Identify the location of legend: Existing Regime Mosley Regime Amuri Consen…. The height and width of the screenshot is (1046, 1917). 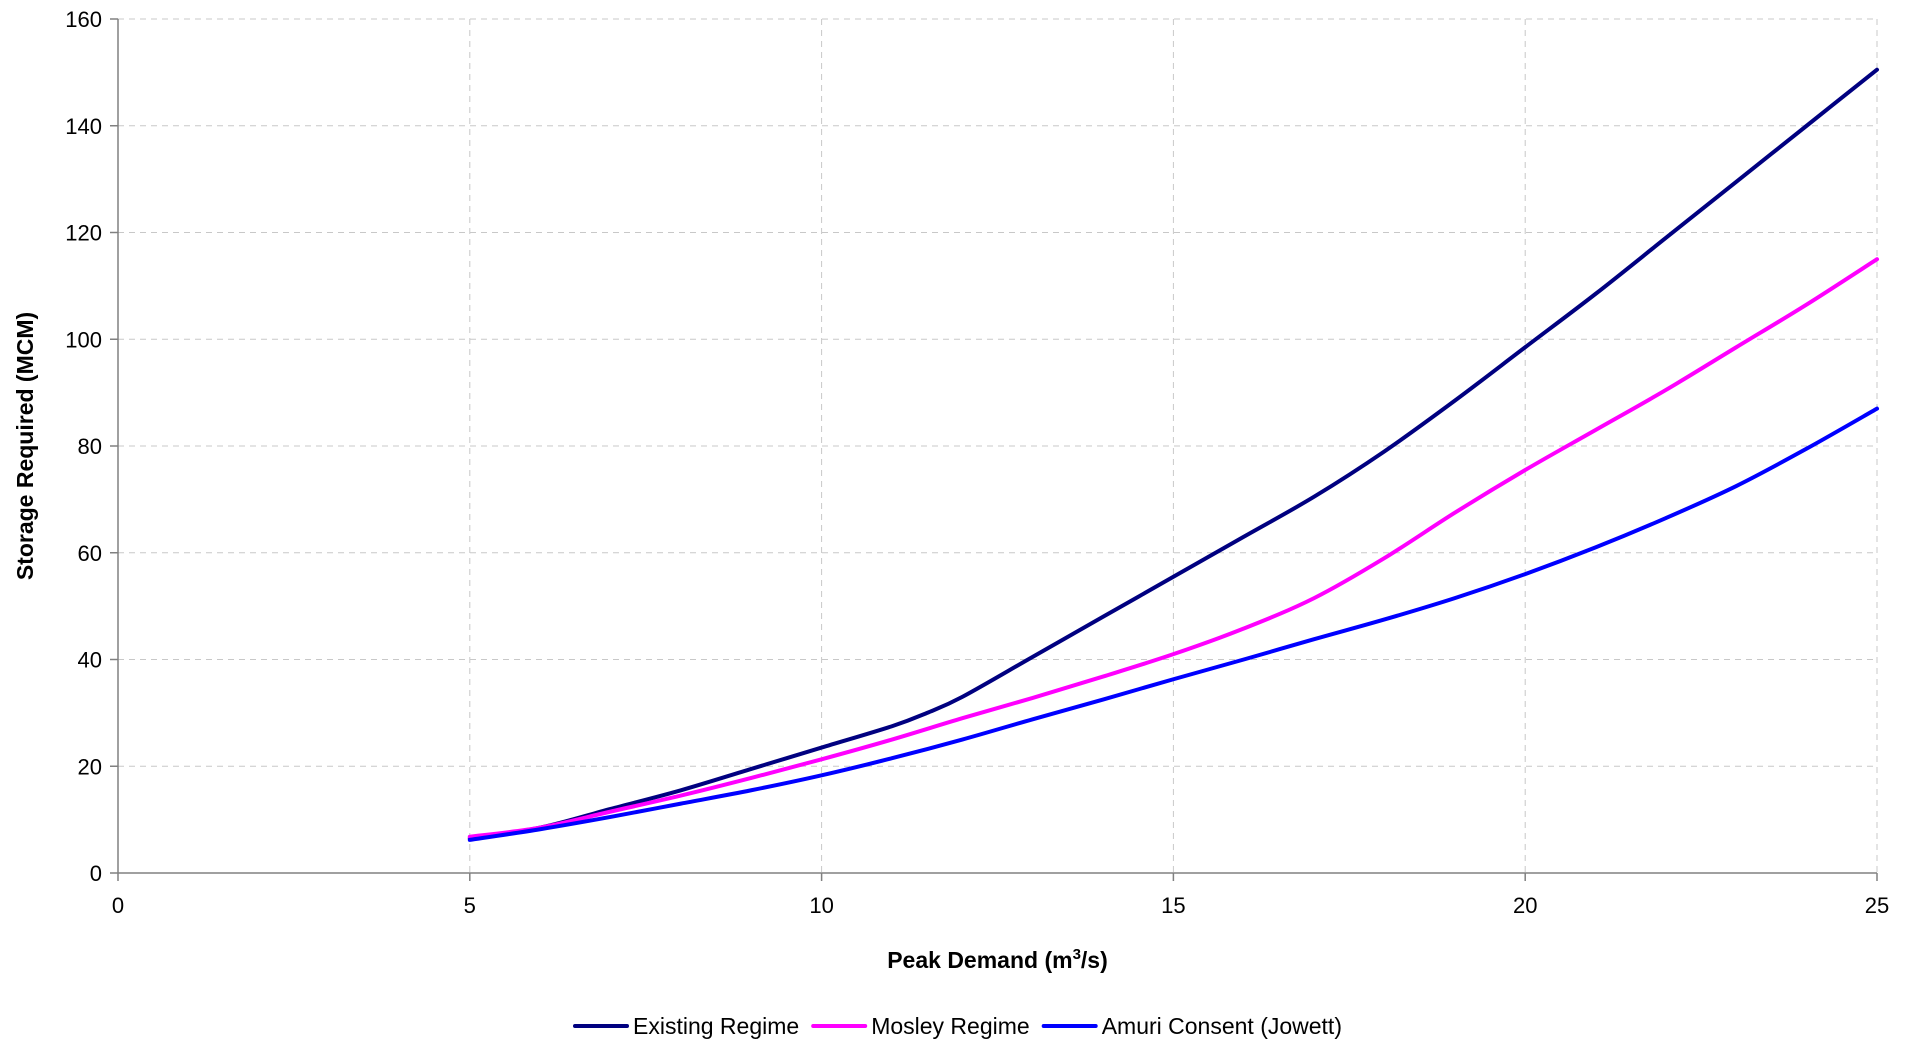
(957, 1026).